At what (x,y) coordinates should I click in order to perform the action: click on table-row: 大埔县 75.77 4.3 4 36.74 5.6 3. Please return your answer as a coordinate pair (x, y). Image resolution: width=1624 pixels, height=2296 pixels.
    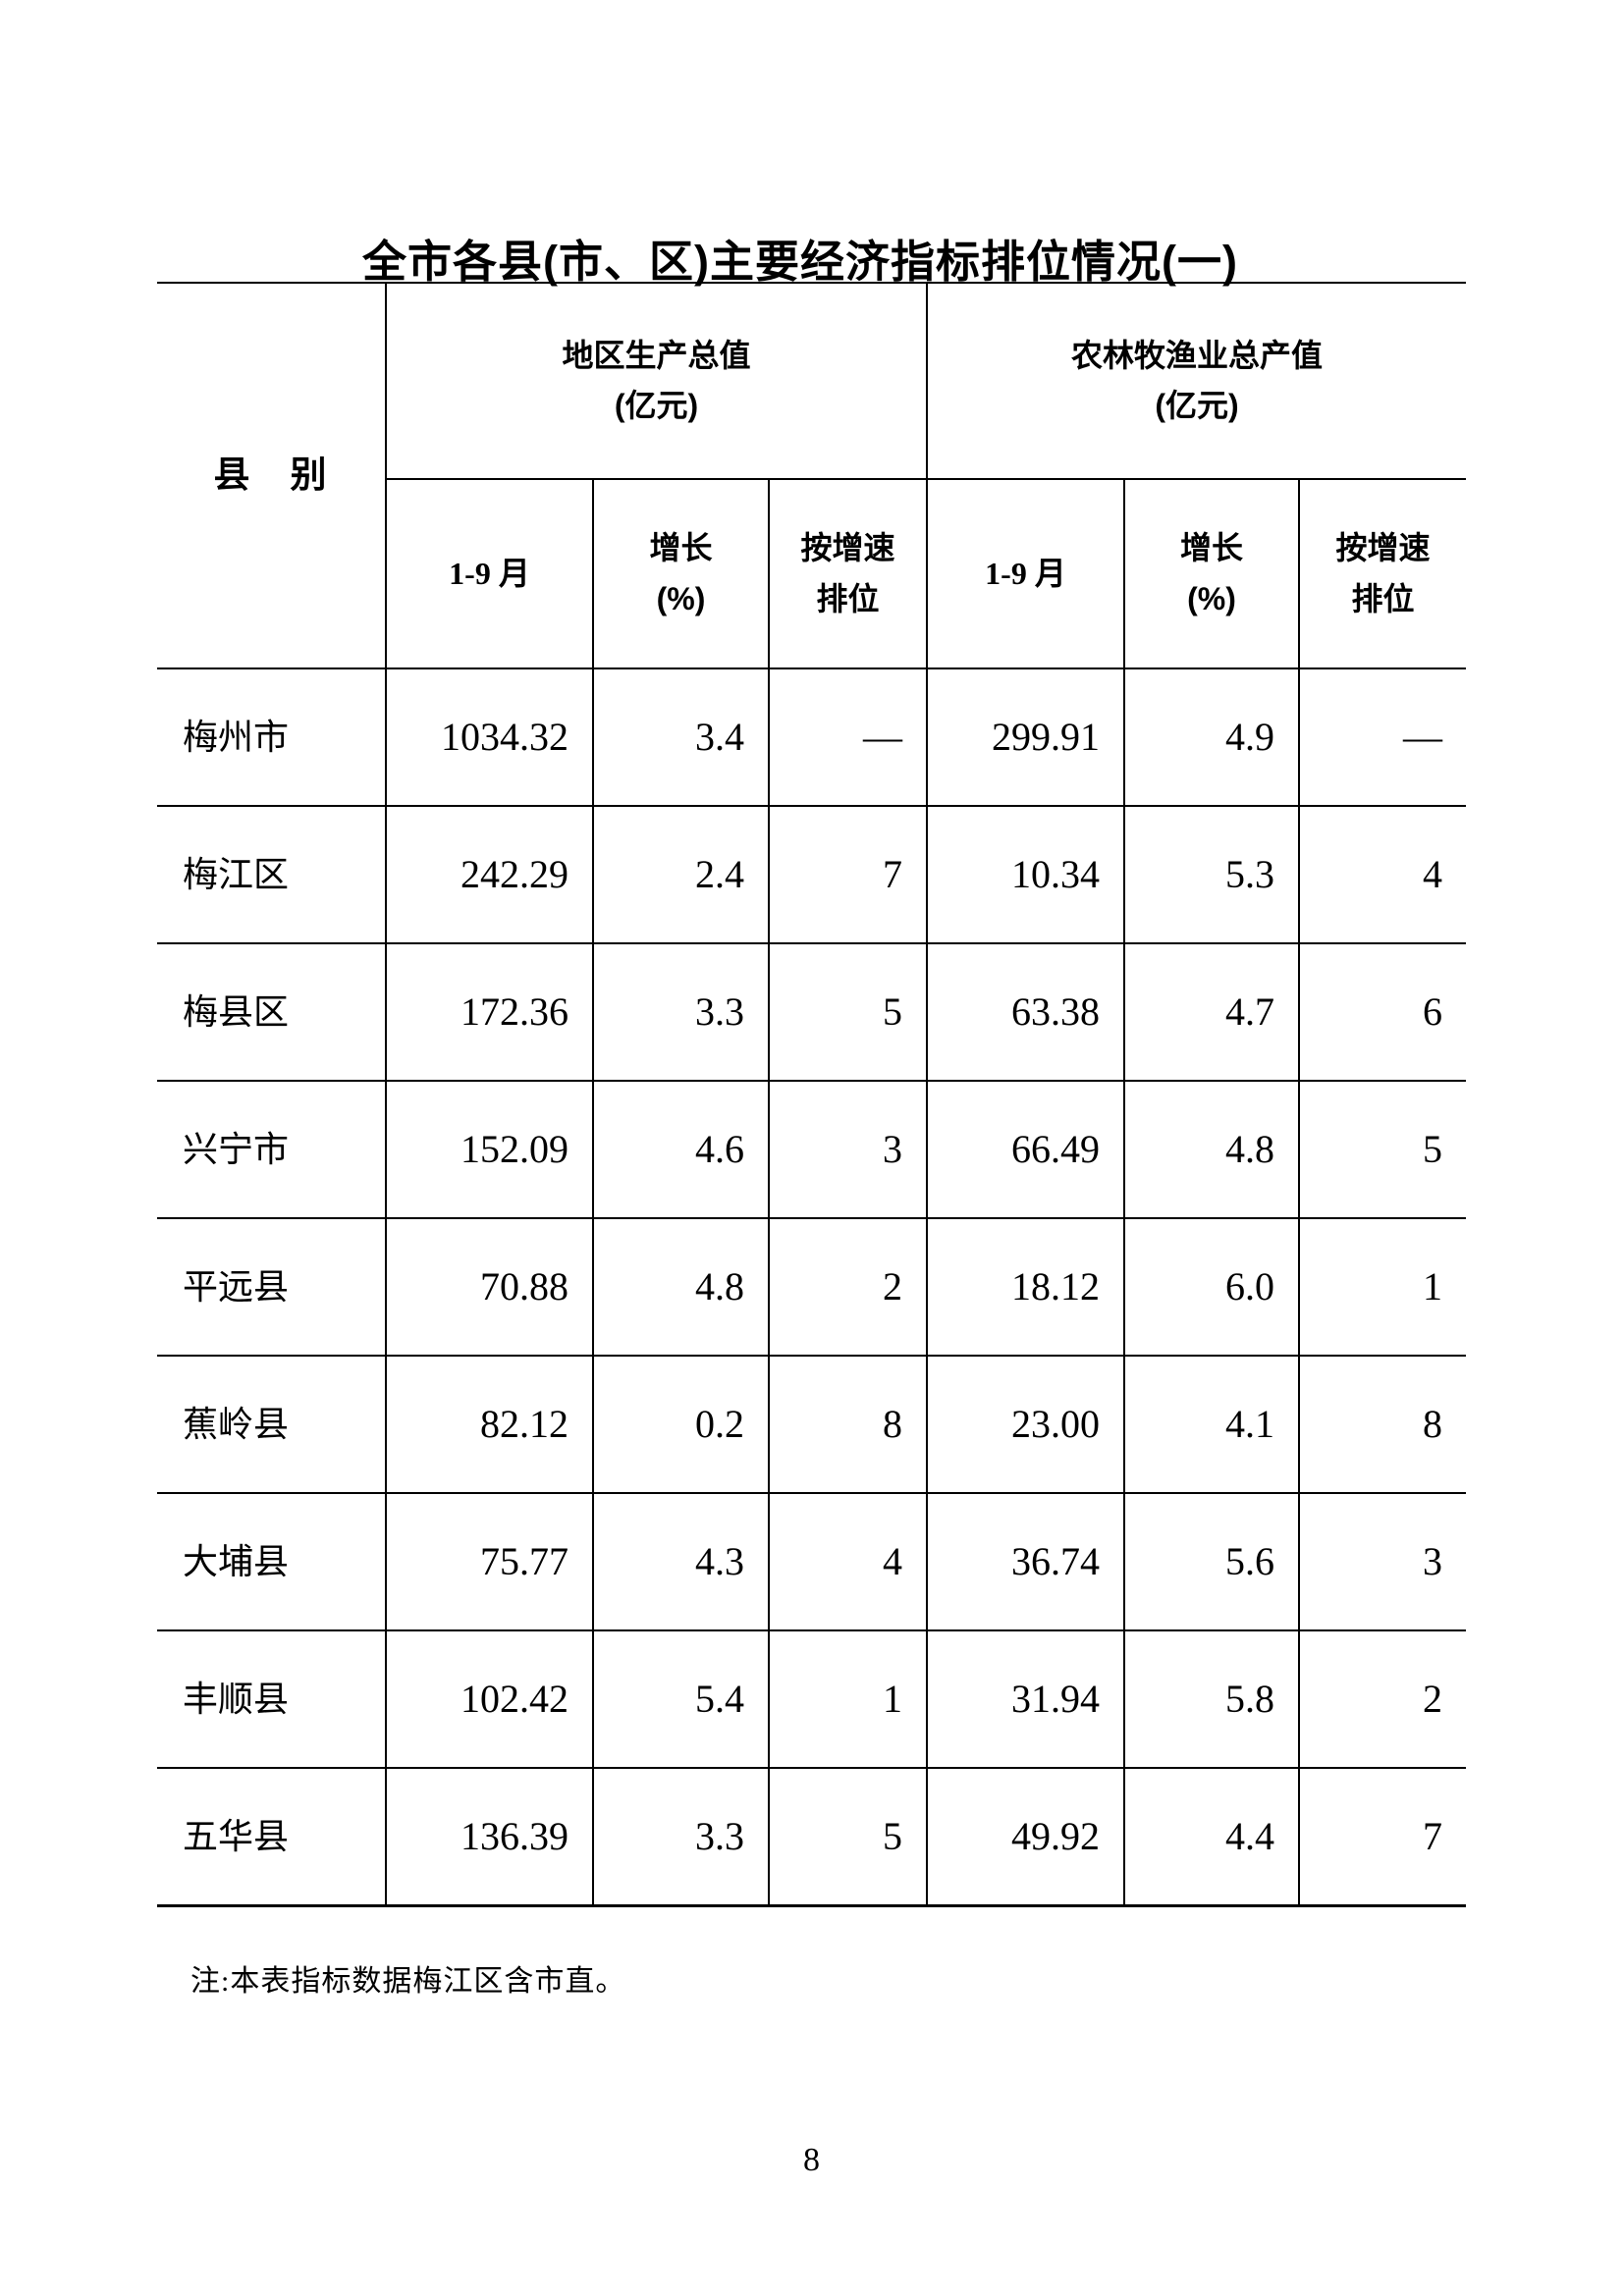
    Looking at the image, I should click on (811, 1562).